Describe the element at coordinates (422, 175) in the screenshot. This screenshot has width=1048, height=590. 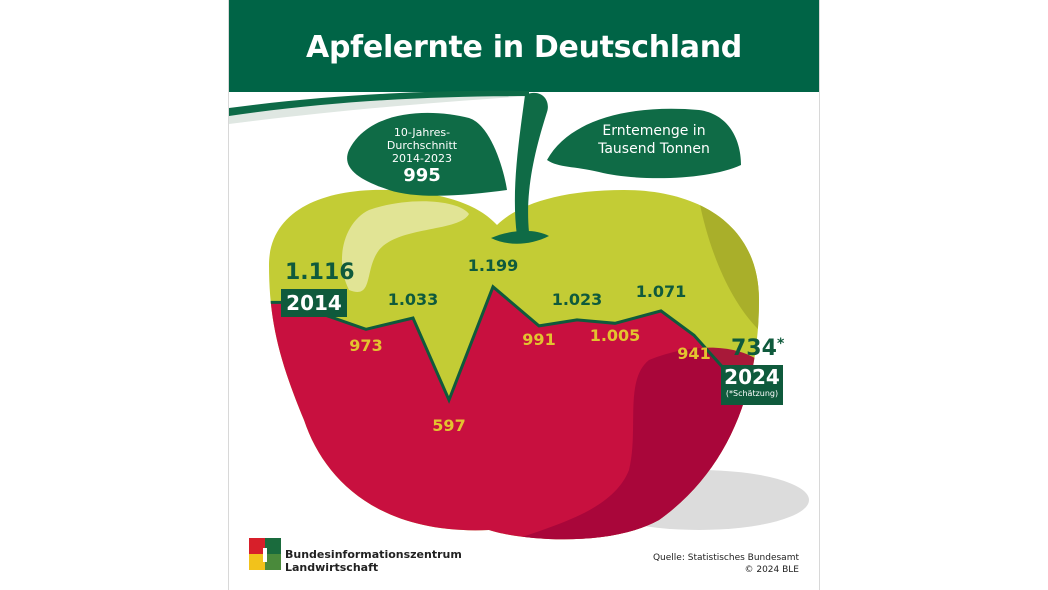
I see `avg-value: 995` at that location.